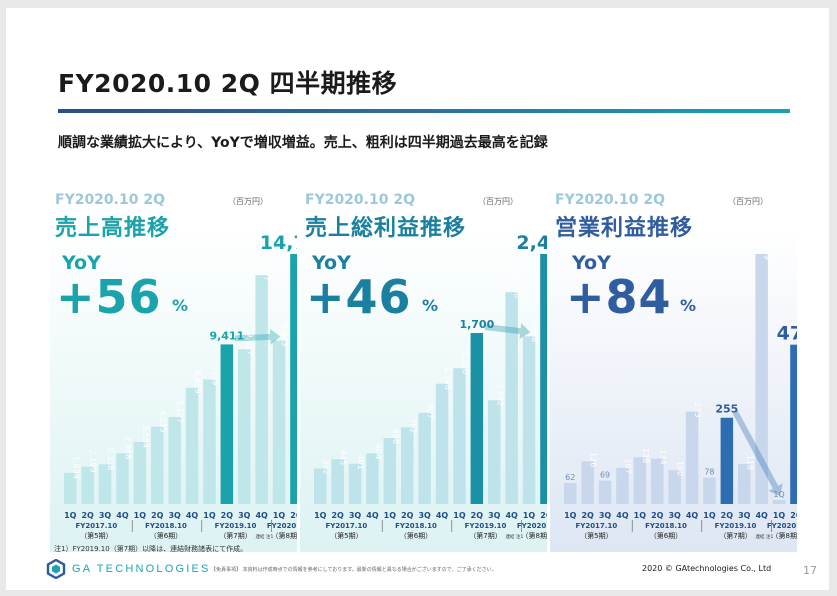 The width and height of the screenshot is (837, 596). I want to click on yoy-value: +46, so click(359, 297).